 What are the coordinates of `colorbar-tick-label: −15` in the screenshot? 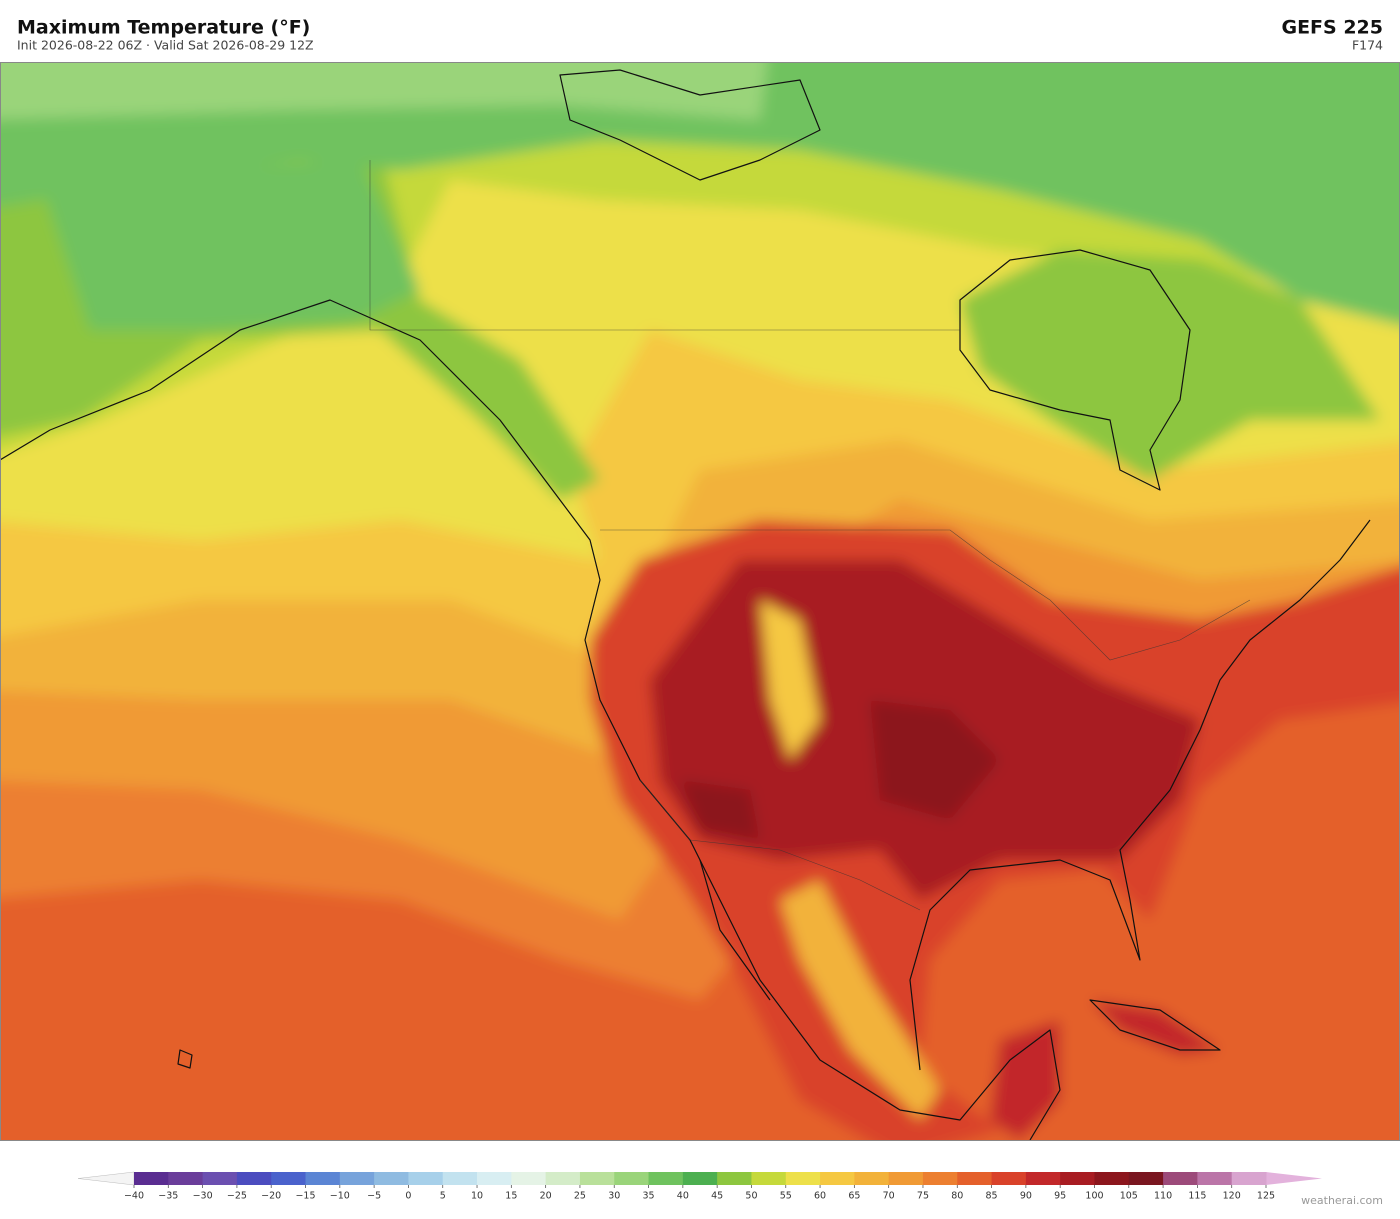 It's located at (305, 1196).